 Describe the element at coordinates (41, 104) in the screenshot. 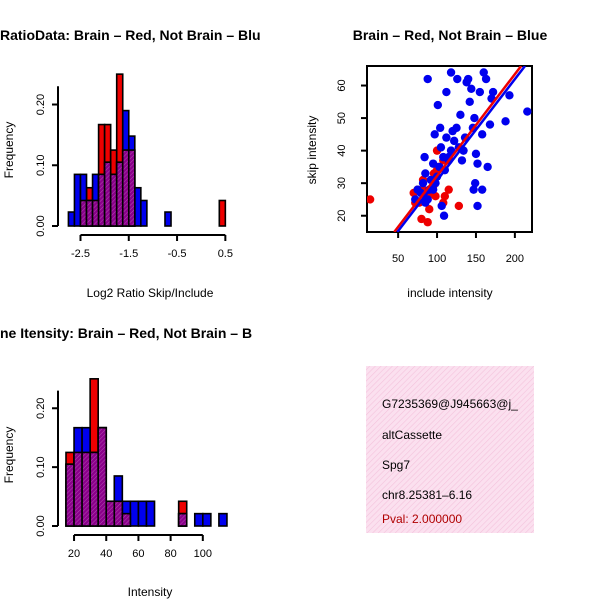

I see `ratio-histogram-y-tick-label-2: 0.20` at that location.